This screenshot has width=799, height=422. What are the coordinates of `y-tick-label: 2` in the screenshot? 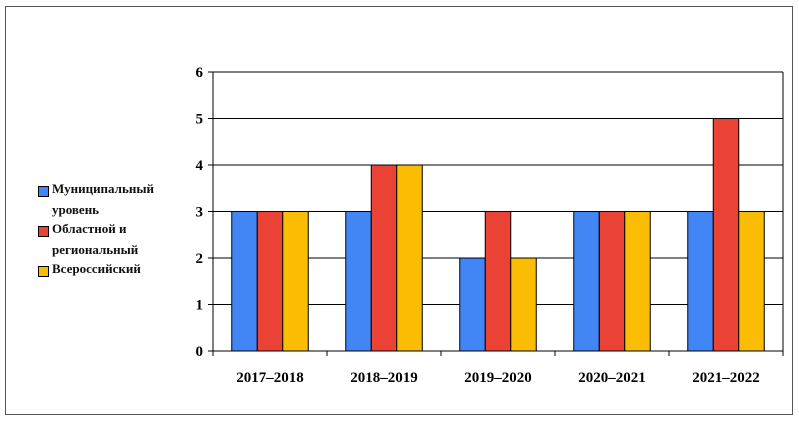 It's located at (200, 259).